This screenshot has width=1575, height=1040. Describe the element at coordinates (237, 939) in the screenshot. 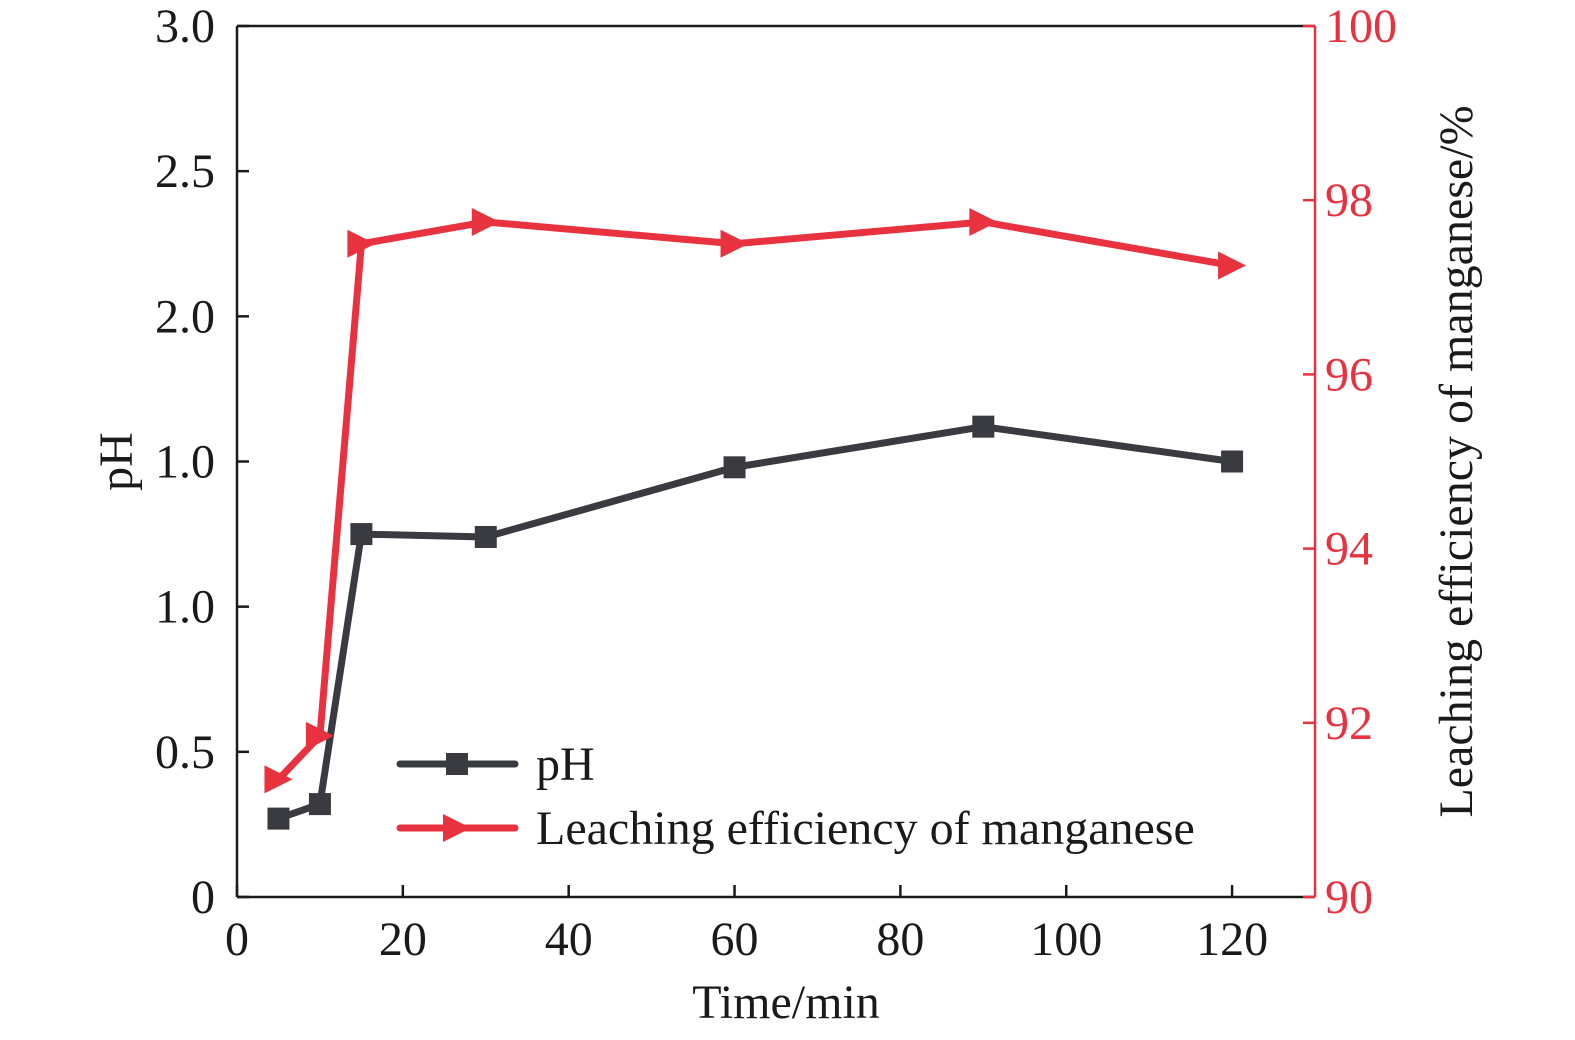

I see `x-tick-label: 0` at that location.